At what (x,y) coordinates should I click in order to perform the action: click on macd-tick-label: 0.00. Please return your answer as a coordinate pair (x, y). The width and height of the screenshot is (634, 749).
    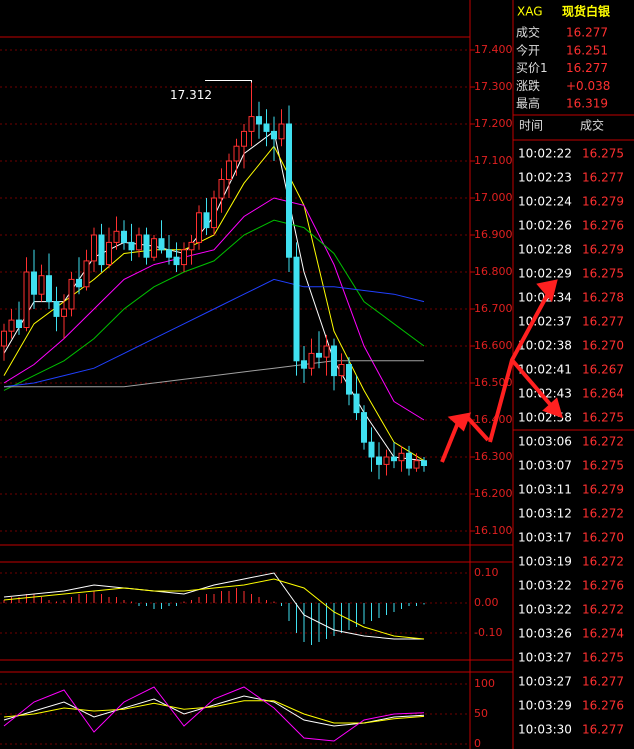
    Looking at the image, I should click on (486, 602).